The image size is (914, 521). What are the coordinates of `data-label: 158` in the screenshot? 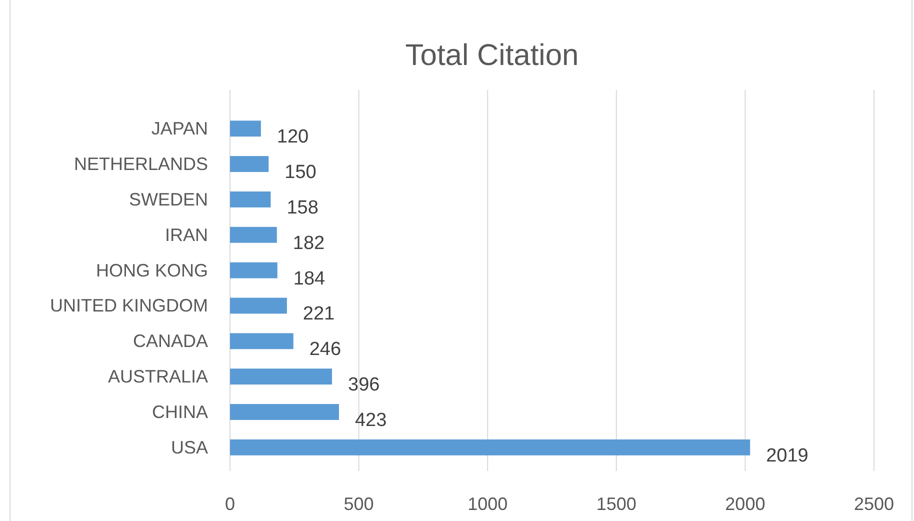 It's located at (302, 207).